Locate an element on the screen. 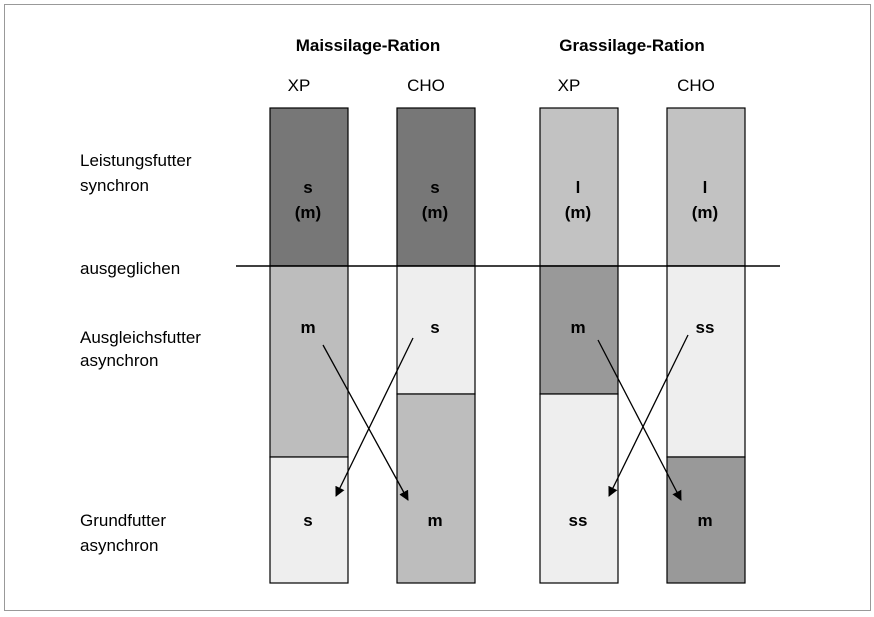  row-label: ausgeglichen is located at coordinates (130, 268).